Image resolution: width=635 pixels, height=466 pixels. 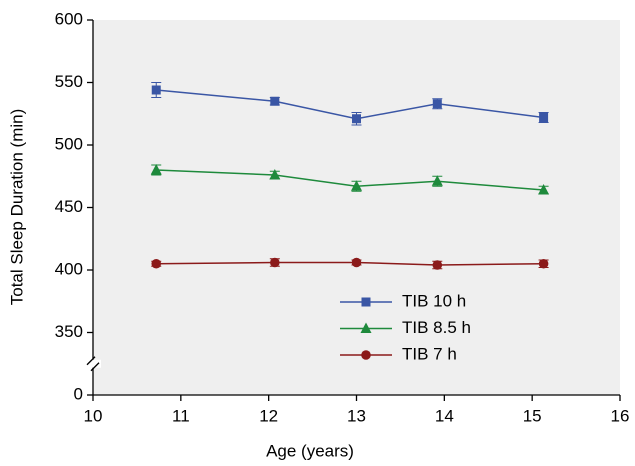 What do you see at coordinates (69, 81) in the screenshot?
I see `y-tick-label: 550` at bounding box center [69, 81].